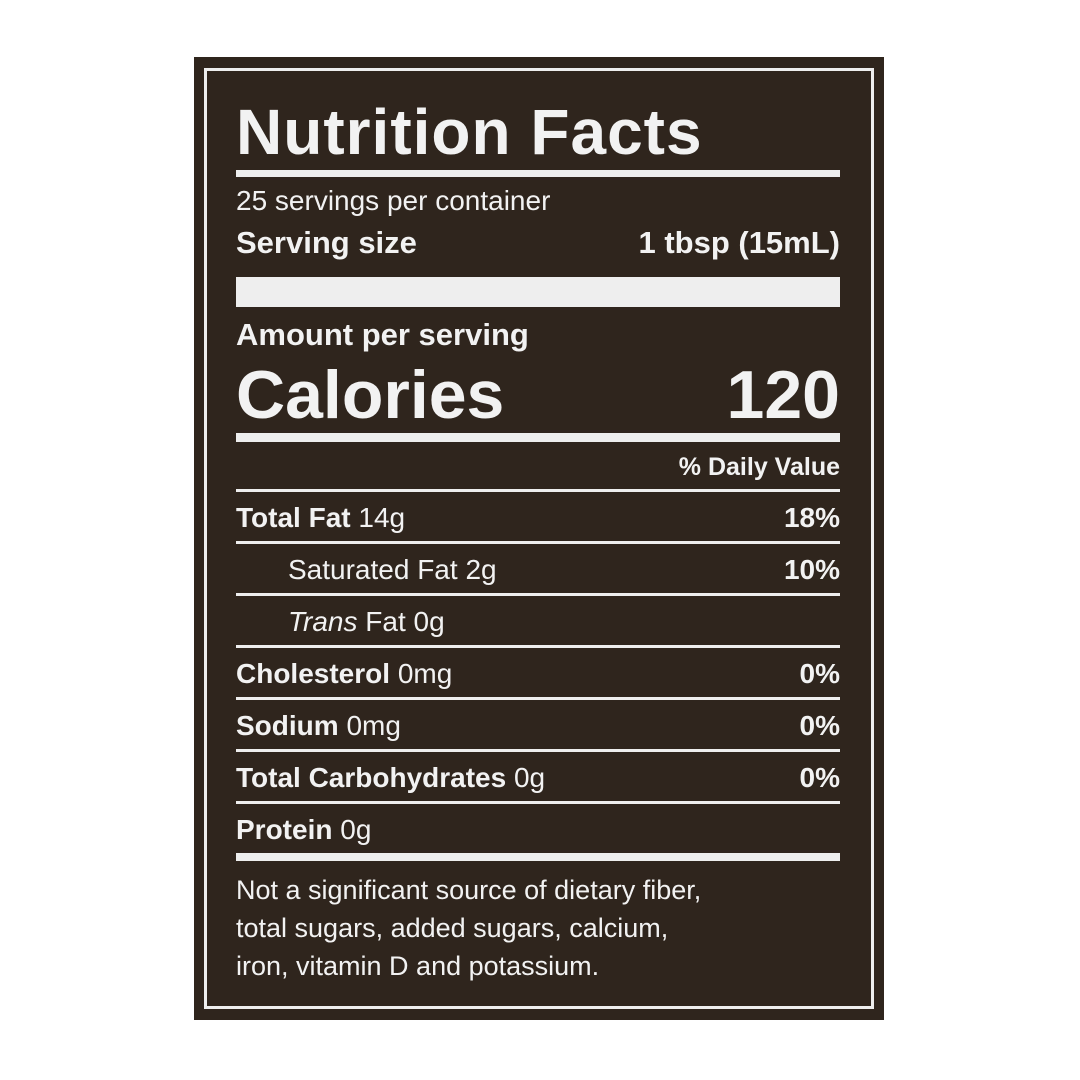 The height and width of the screenshot is (1080, 1080). Describe the element at coordinates (739, 242) in the screenshot. I see `serving-size-value: 1 tbsp (15mL)` at that location.